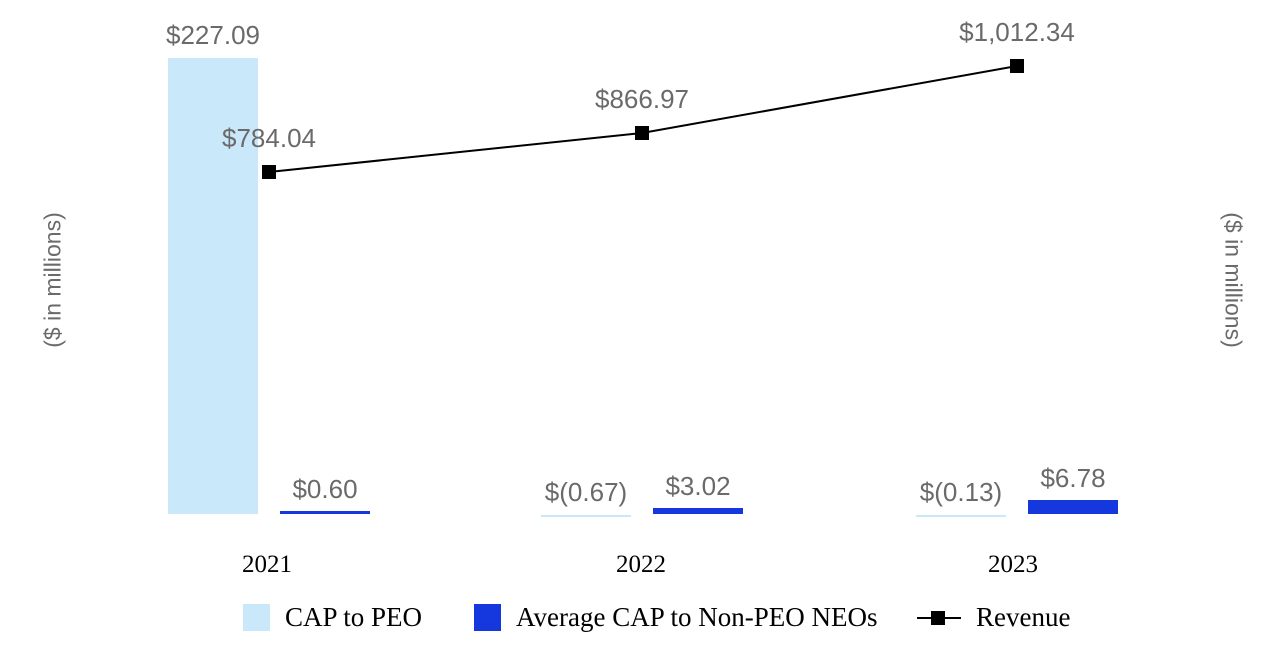 This screenshot has width=1286, height=672. I want to click on x-tick-2023: 2023, so click(1013, 564).